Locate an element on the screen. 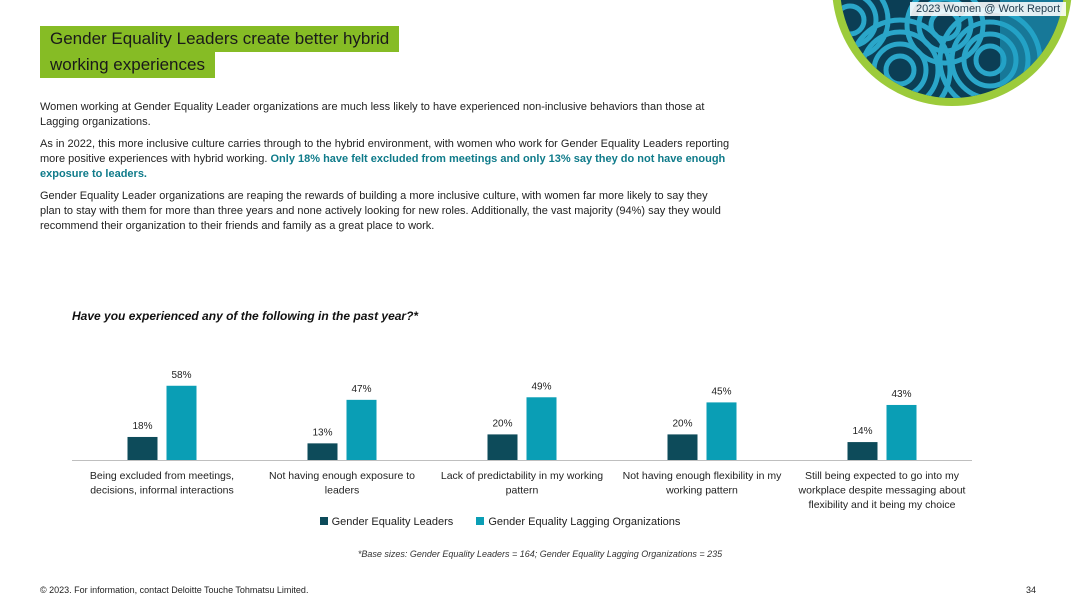 The width and height of the screenshot is (1080, 607). data-label-leaders-0: 18% is located at coordinates (142, 426).